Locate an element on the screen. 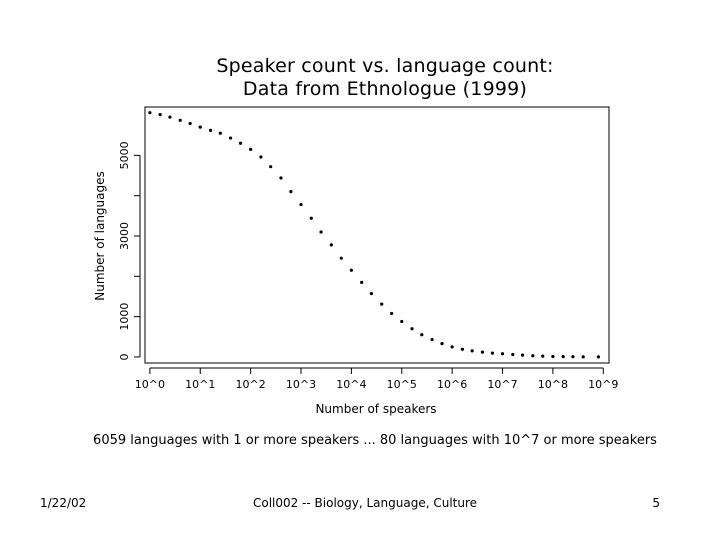  footer-page-number: 5 is located at coordinates (656, 503).